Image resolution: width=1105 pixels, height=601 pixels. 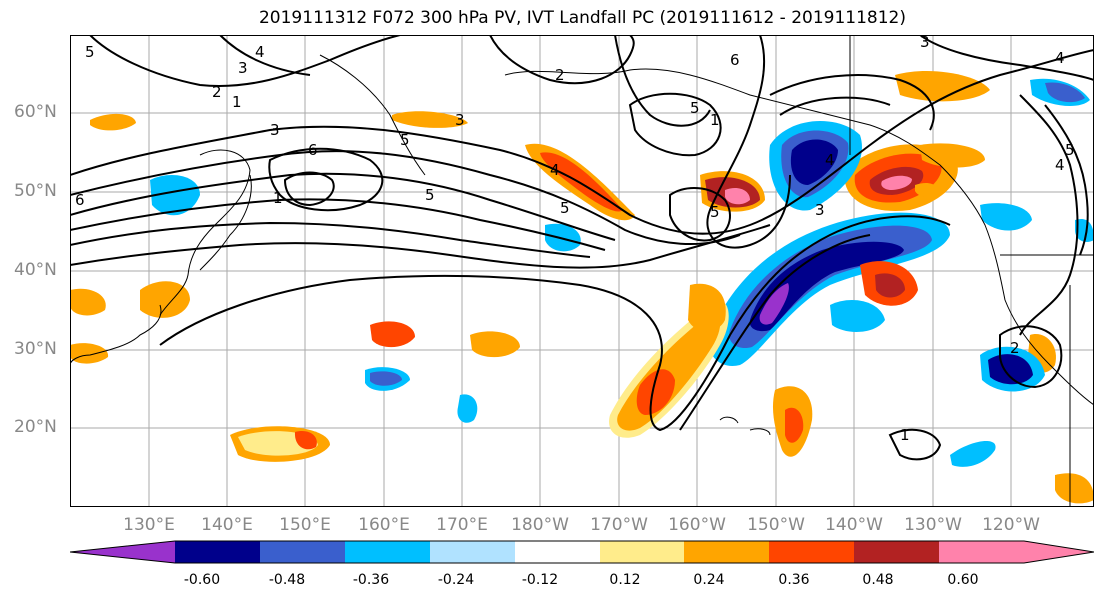 What do you see at coordinates (35, 270) in the screenshot?
I see `lat-label-40n: 40°N` at bounding box center [35, 270].